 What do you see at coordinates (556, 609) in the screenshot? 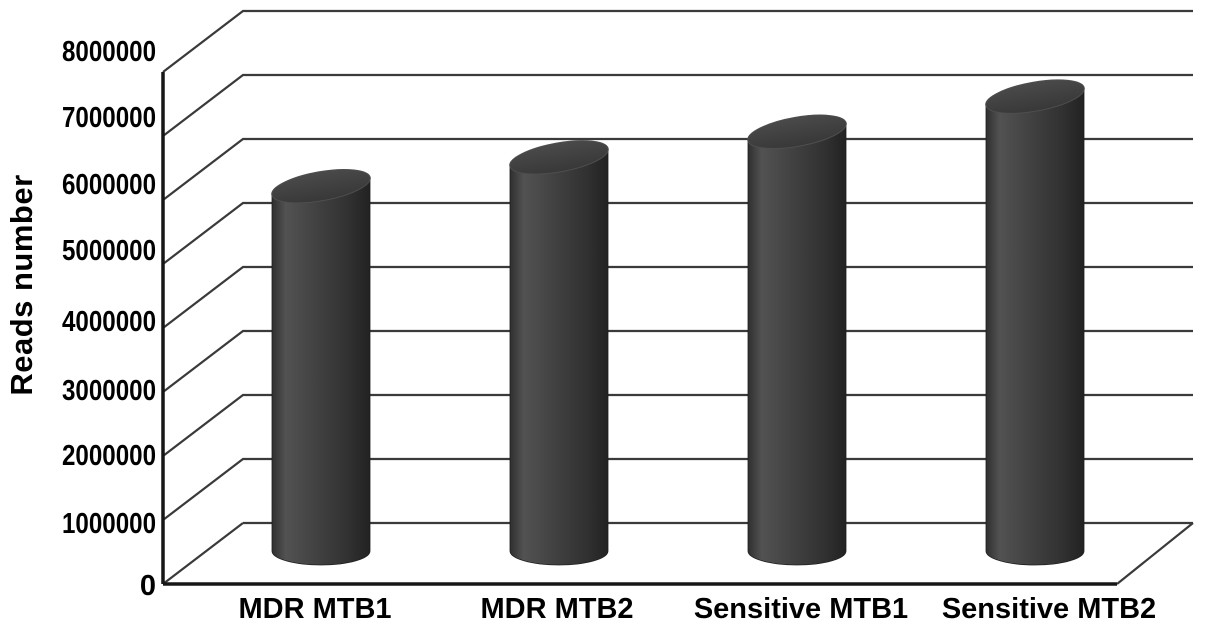
I see `category-label: MDR MTB2` at bounding box center [556, 609].